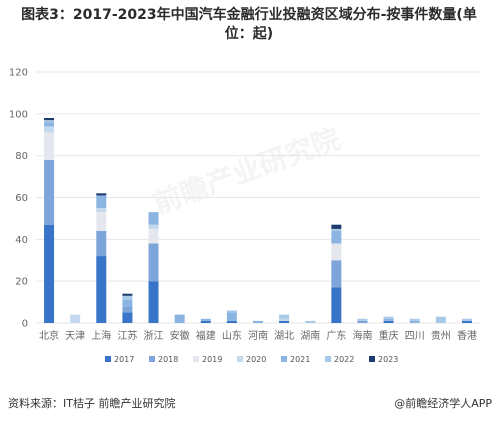 This screenshot has width=498, height=425. What do you see at coordinates (344, 359) in the screenshot?
I see `legend-label: 2022` at bounding box center [344, 359].